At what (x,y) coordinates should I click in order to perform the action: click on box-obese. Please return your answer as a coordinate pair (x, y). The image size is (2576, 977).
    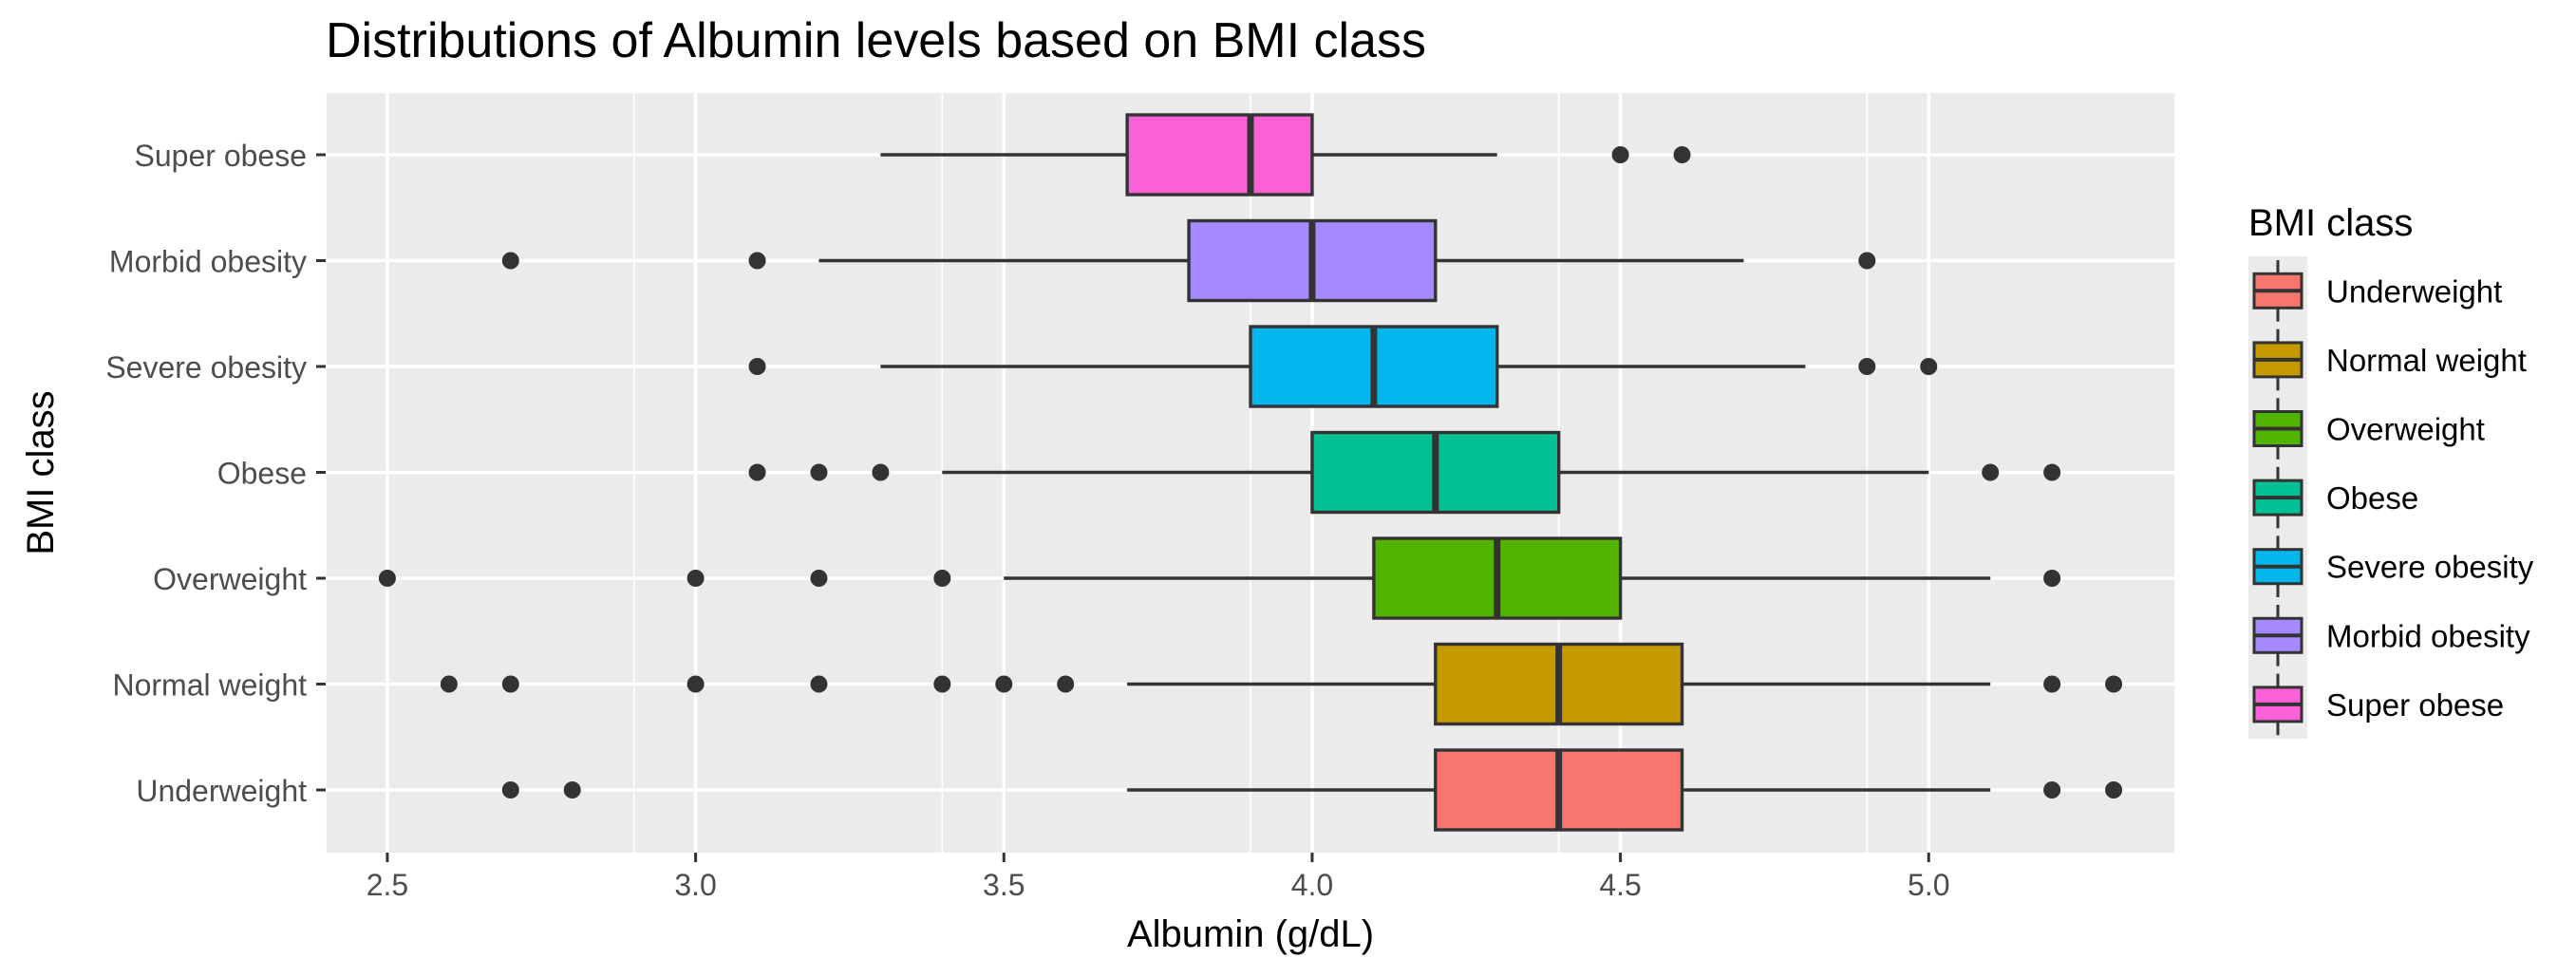
    Looking at the image, I should click on (1404, 472).